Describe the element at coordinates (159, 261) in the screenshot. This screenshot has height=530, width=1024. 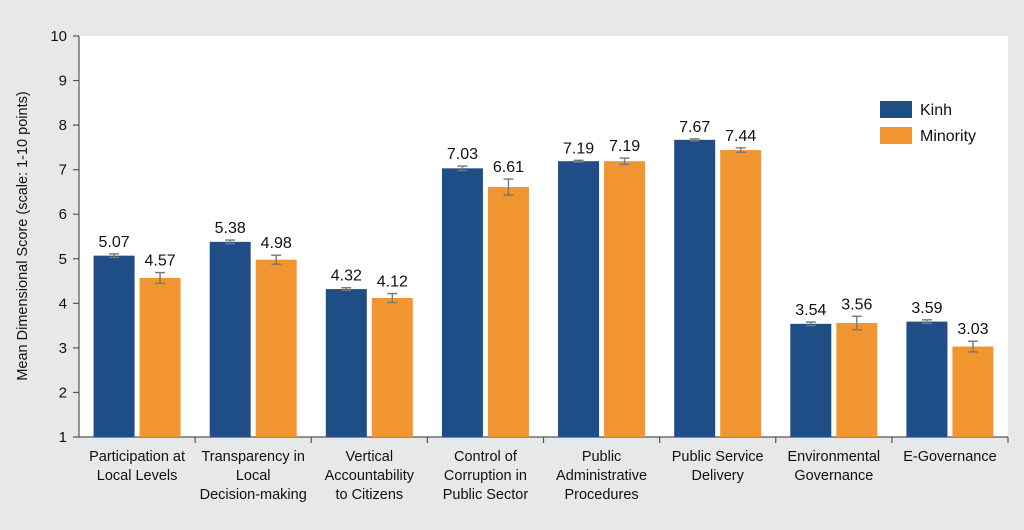
I see `data-label: 4.57` at that location.